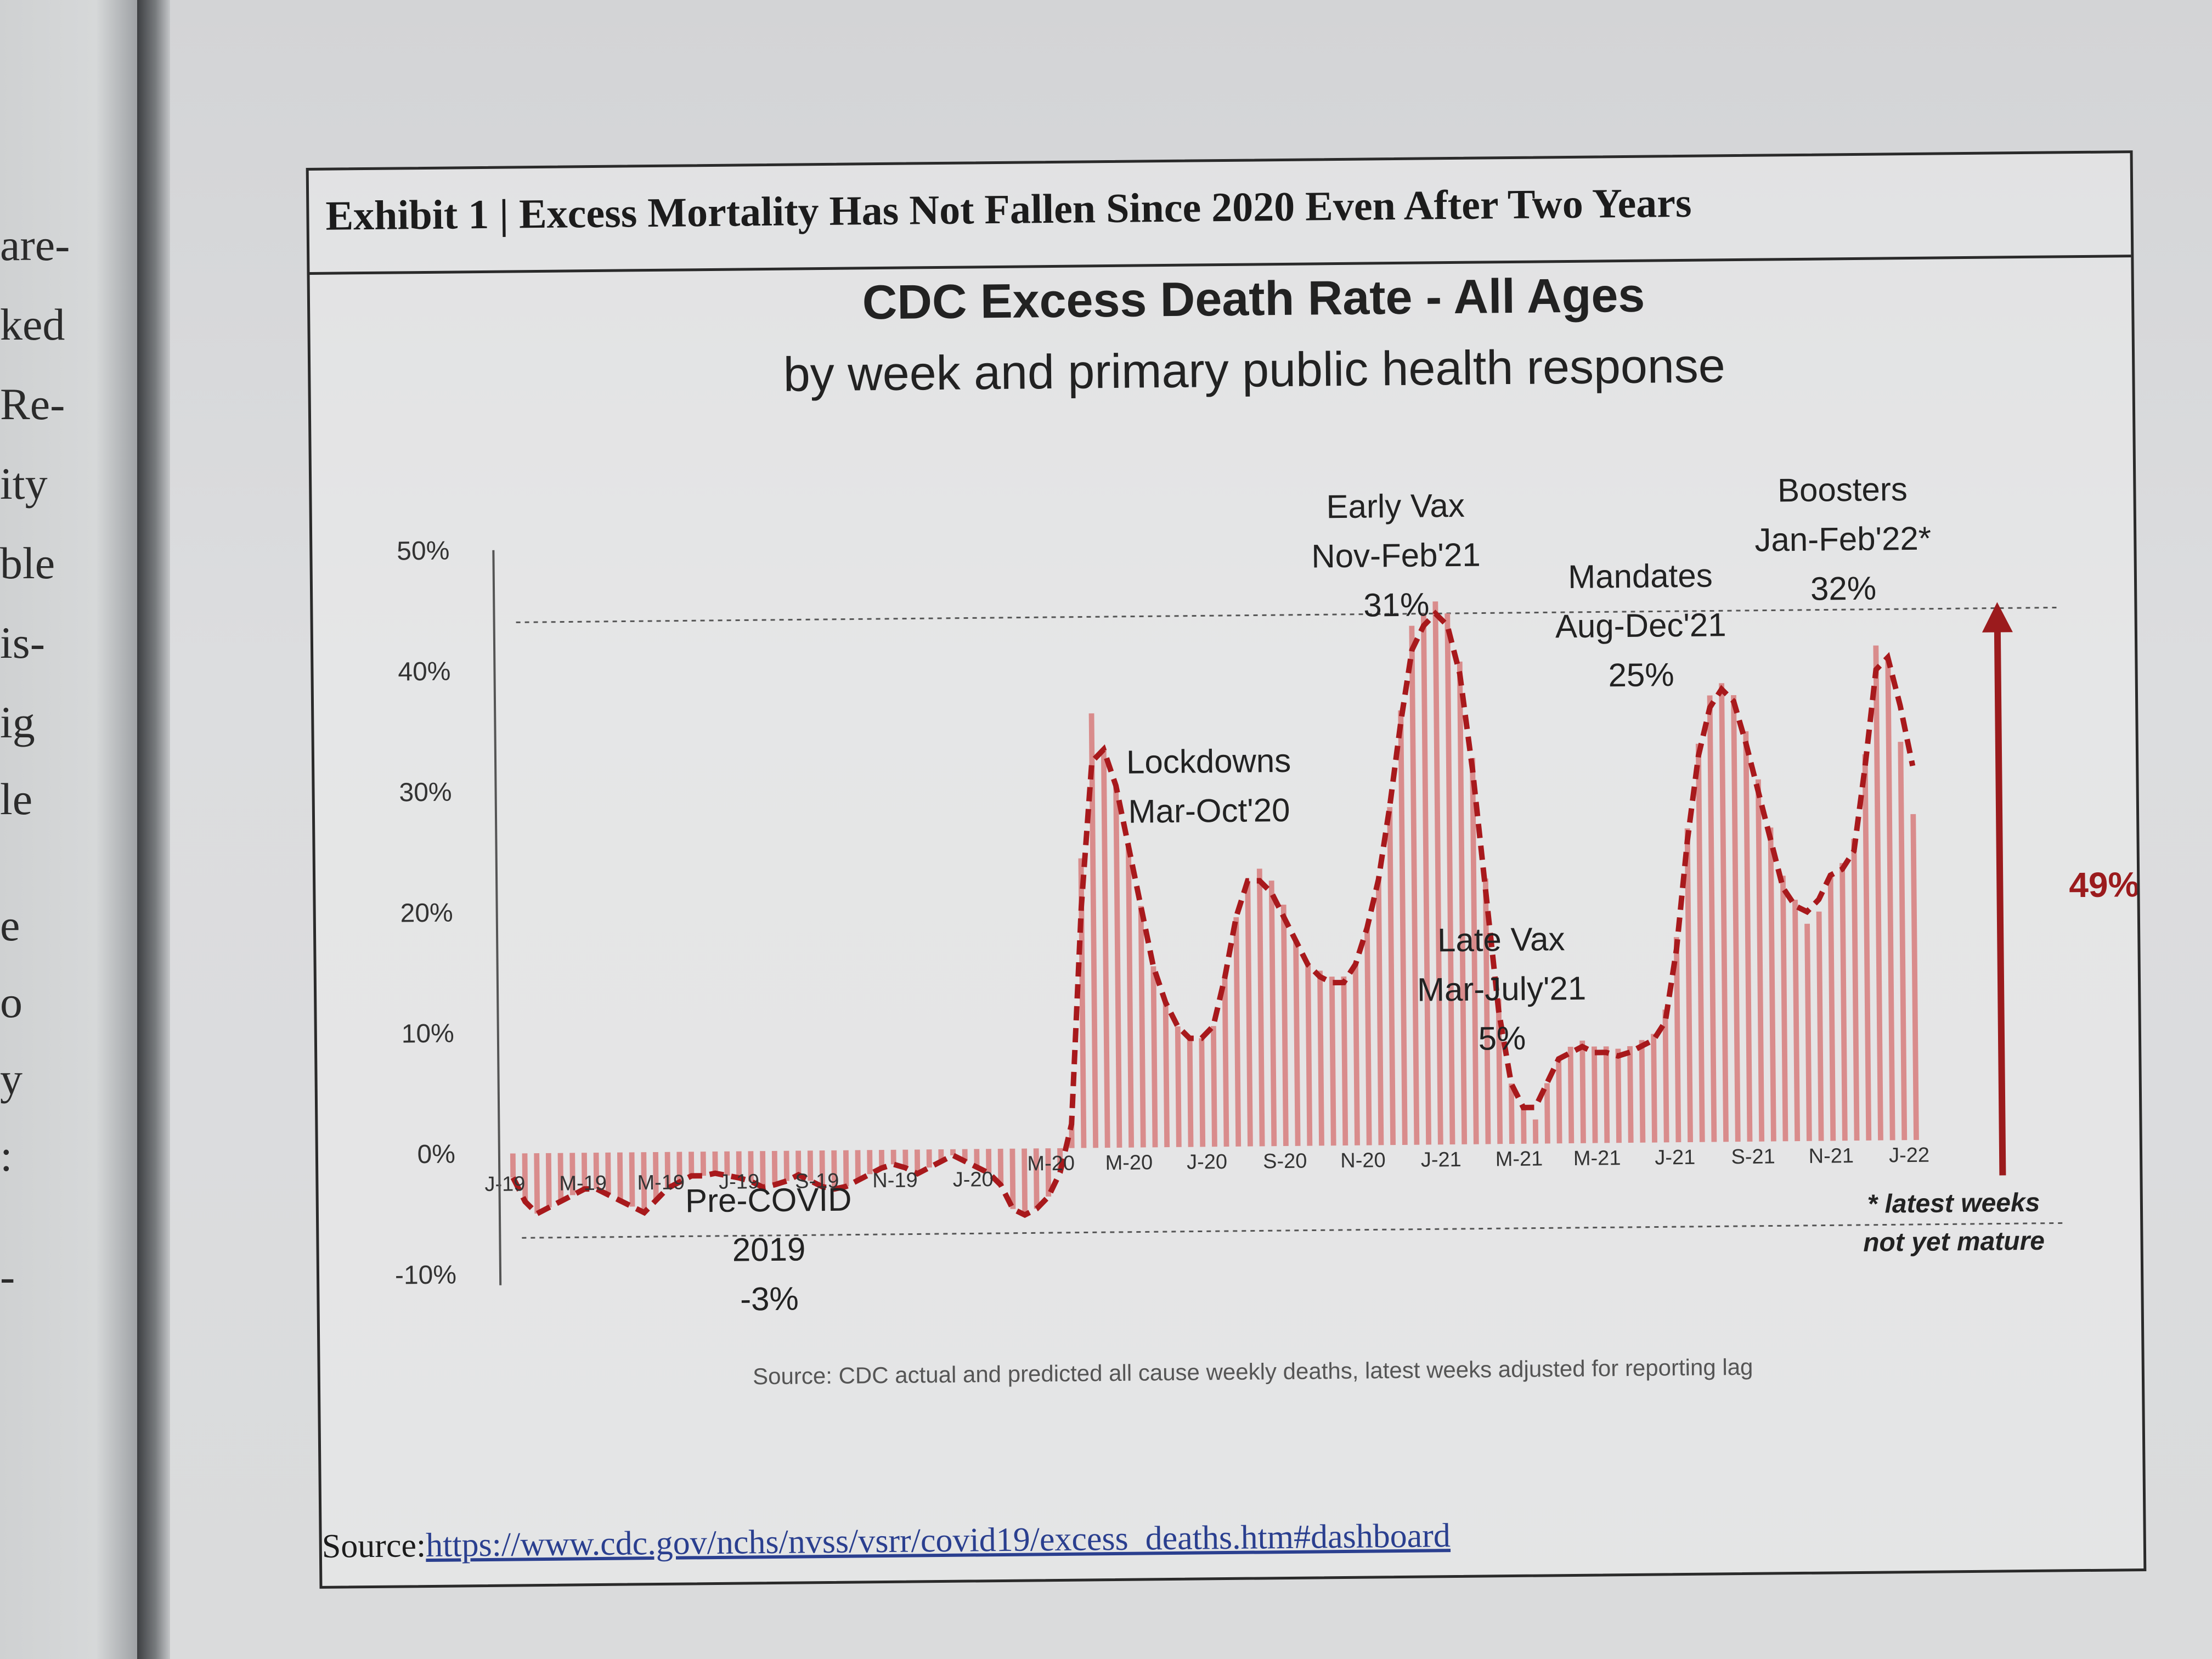 The height and width of the screenshot is (1659, 2212). Describe the element at coordinates (1954, 1222) in the screenshot. I see `chart-footnote: * latest weeks not yet mature` at that location.